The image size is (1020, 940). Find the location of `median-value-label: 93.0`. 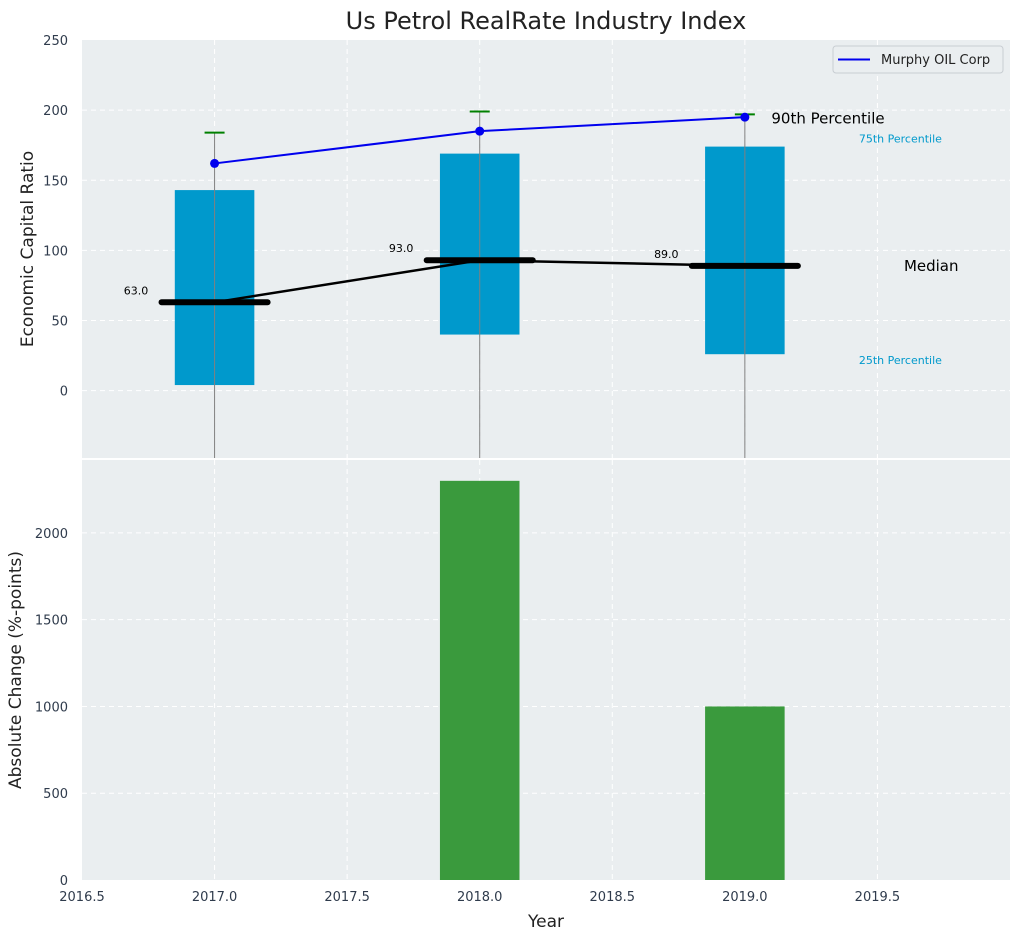

median-value-label: 93.0 is located at coordinates (401, 248).